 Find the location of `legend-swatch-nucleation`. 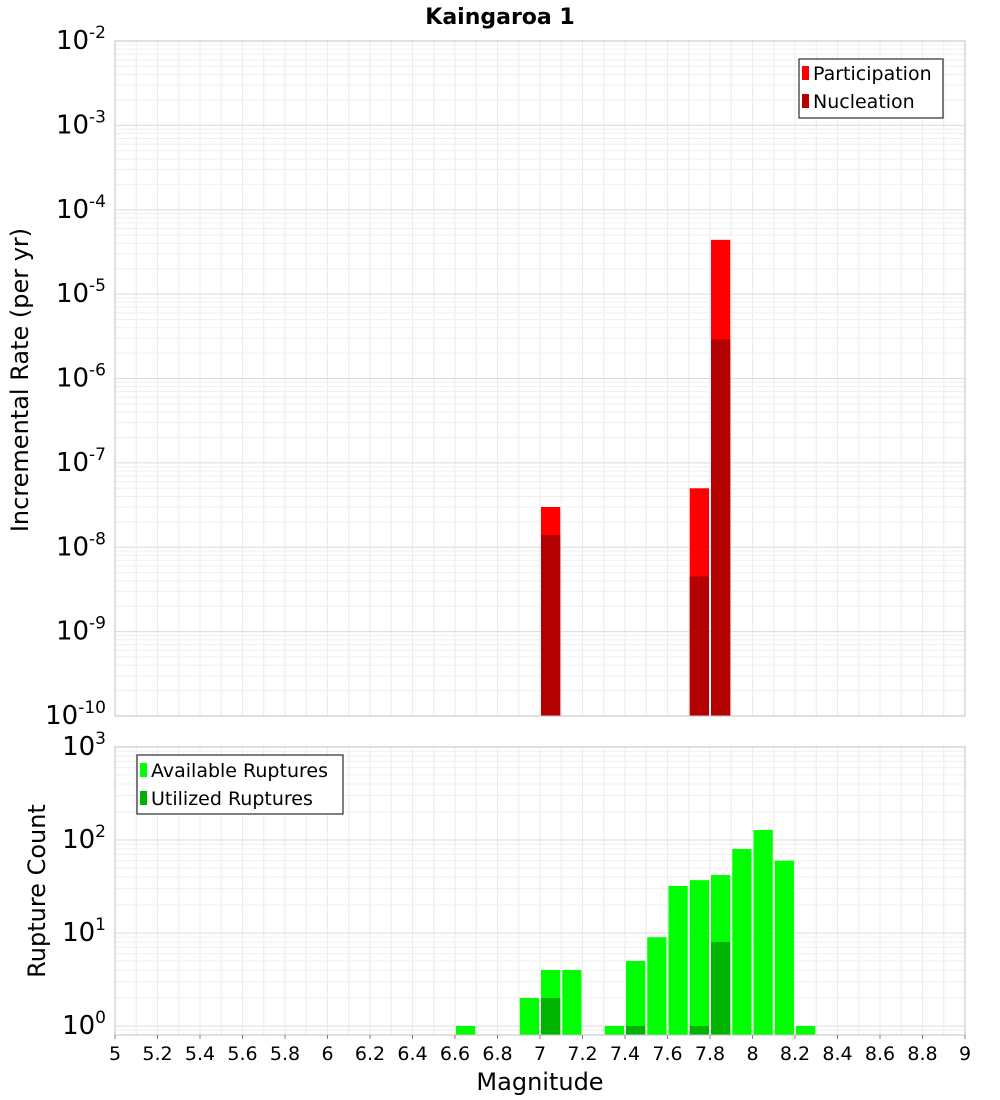

legend-swatch-nucleation is located at coordinates (805, 101).